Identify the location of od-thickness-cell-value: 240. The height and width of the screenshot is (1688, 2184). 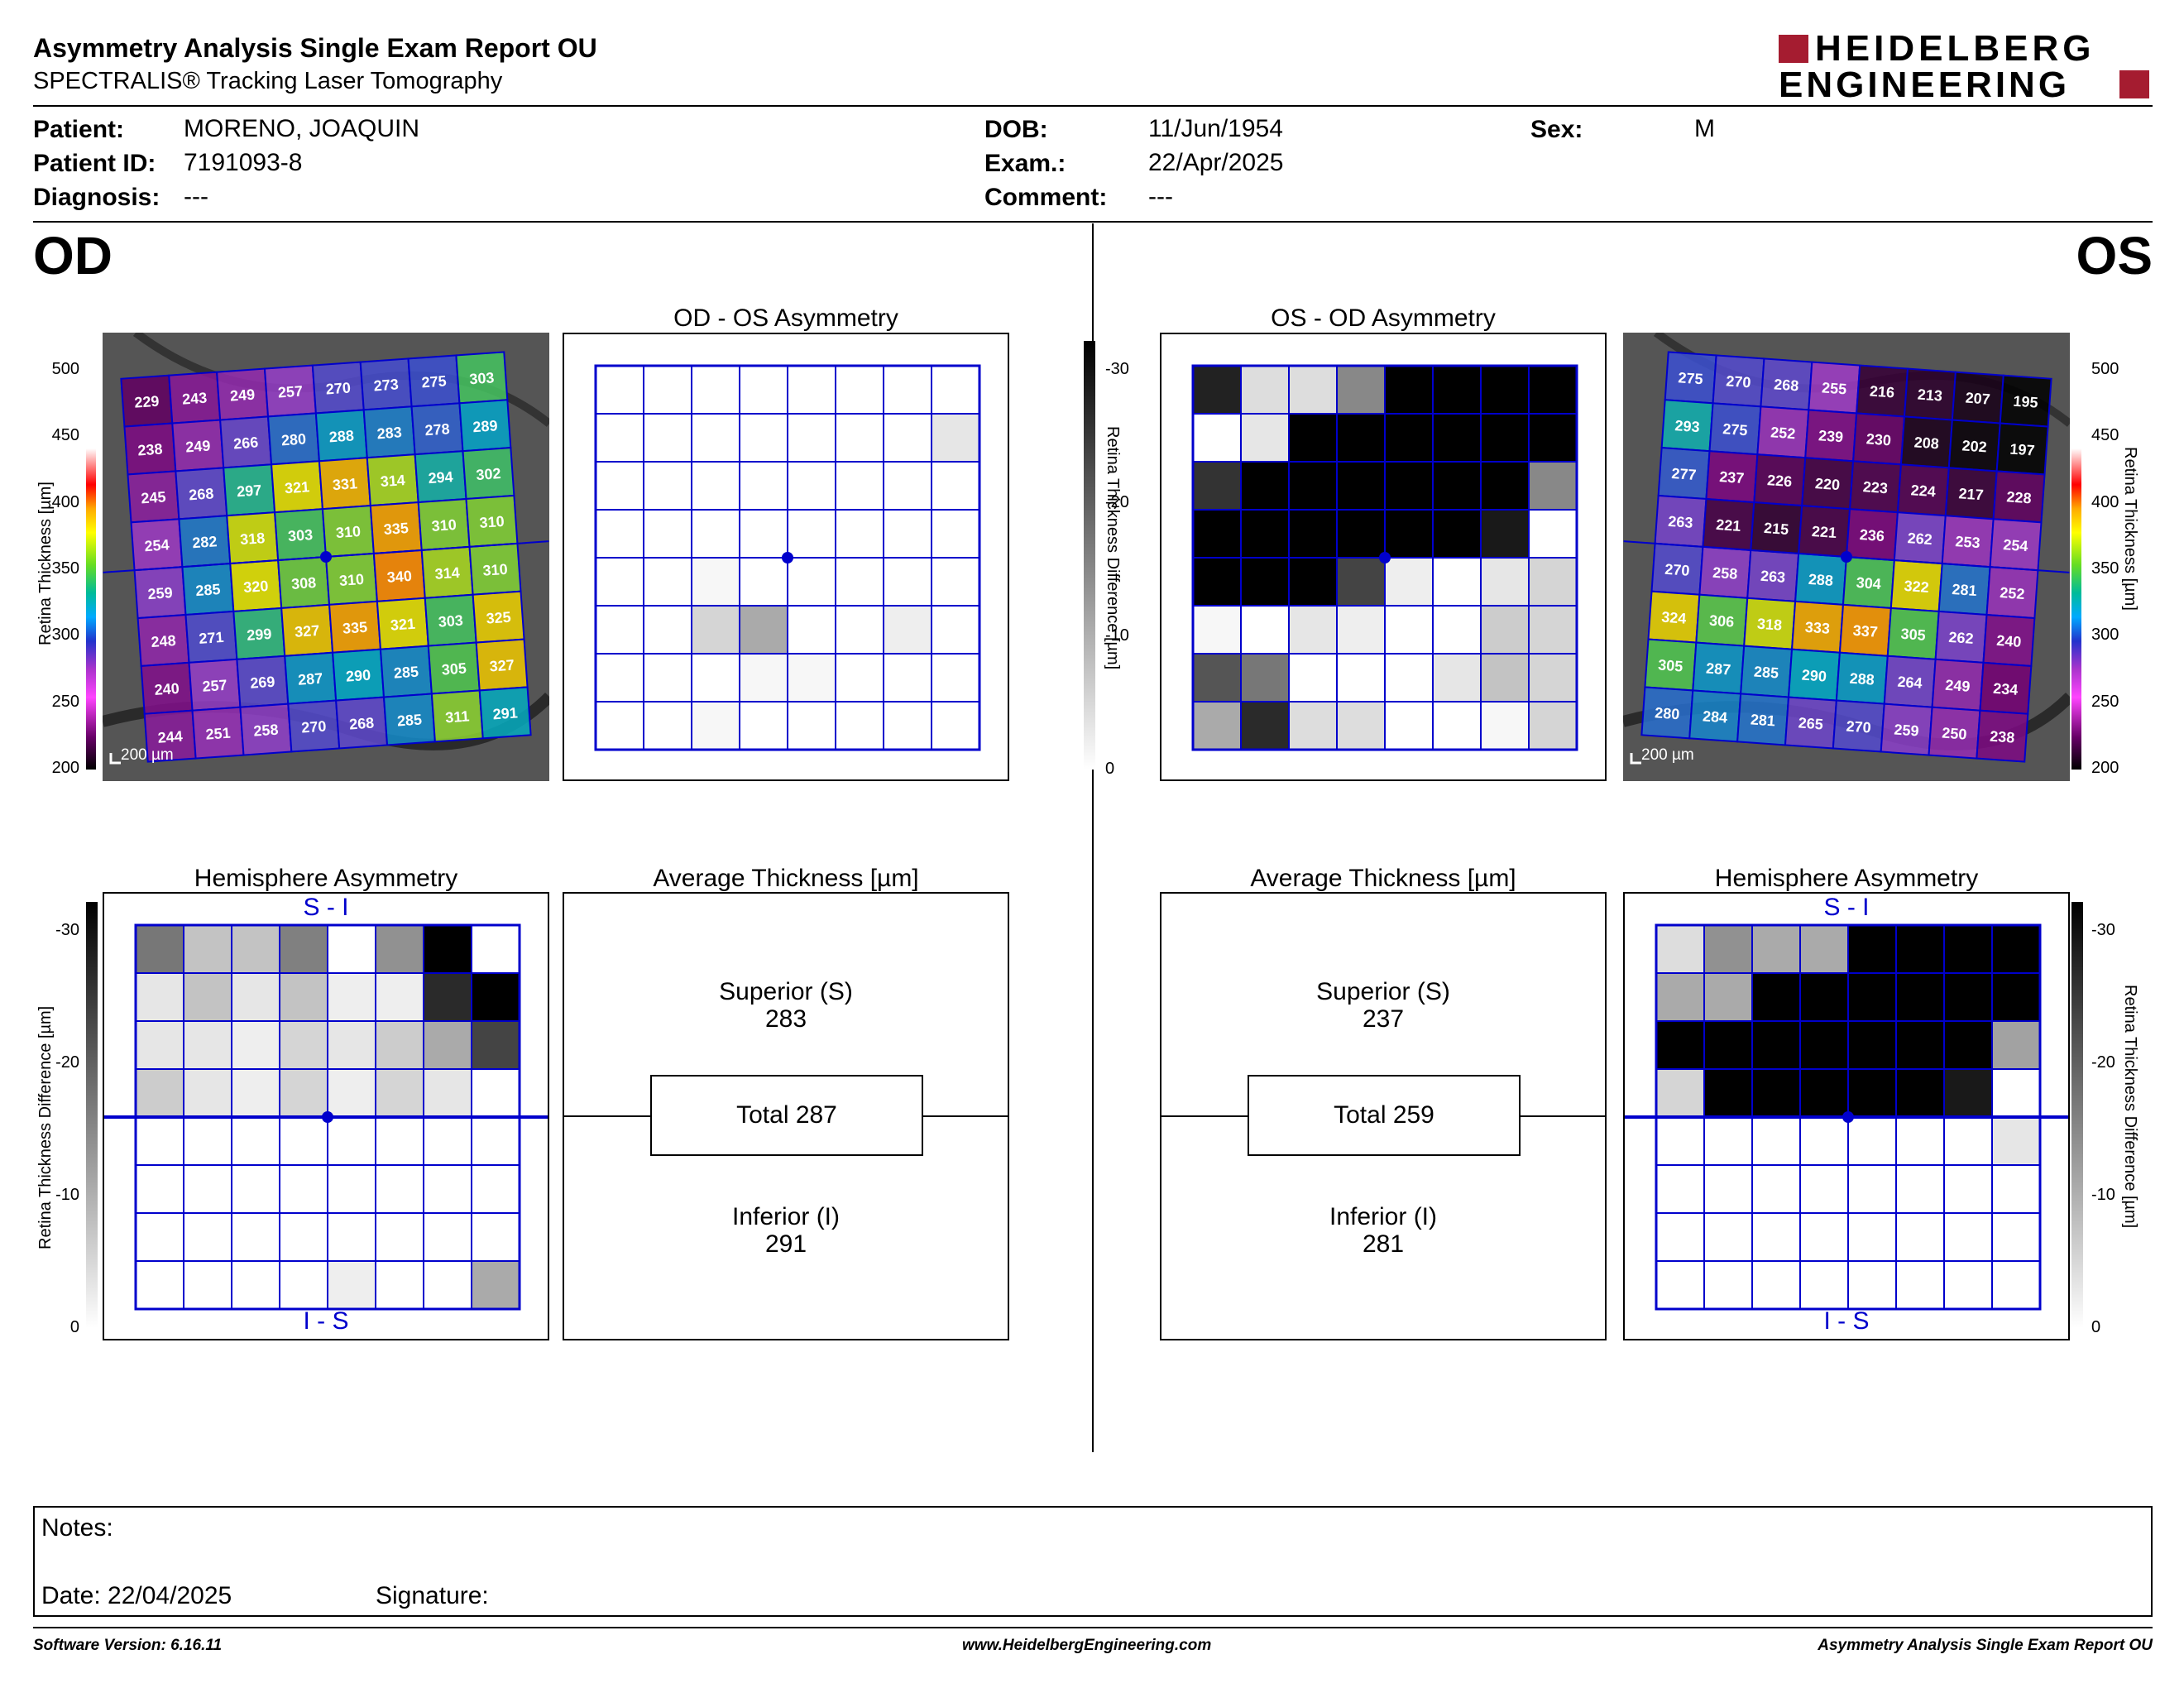
(167, 689).